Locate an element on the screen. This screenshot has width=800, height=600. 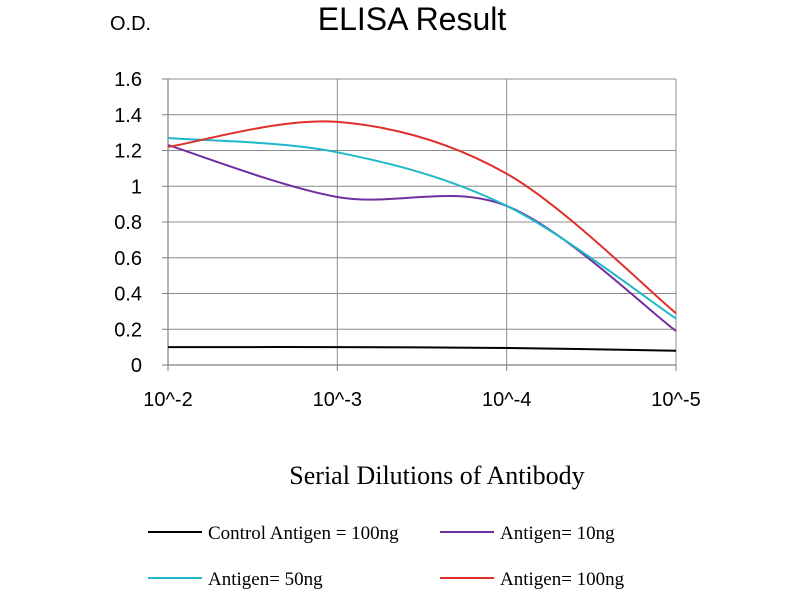
y-tick-label: 1.4 is located at coordinates (128, 116).